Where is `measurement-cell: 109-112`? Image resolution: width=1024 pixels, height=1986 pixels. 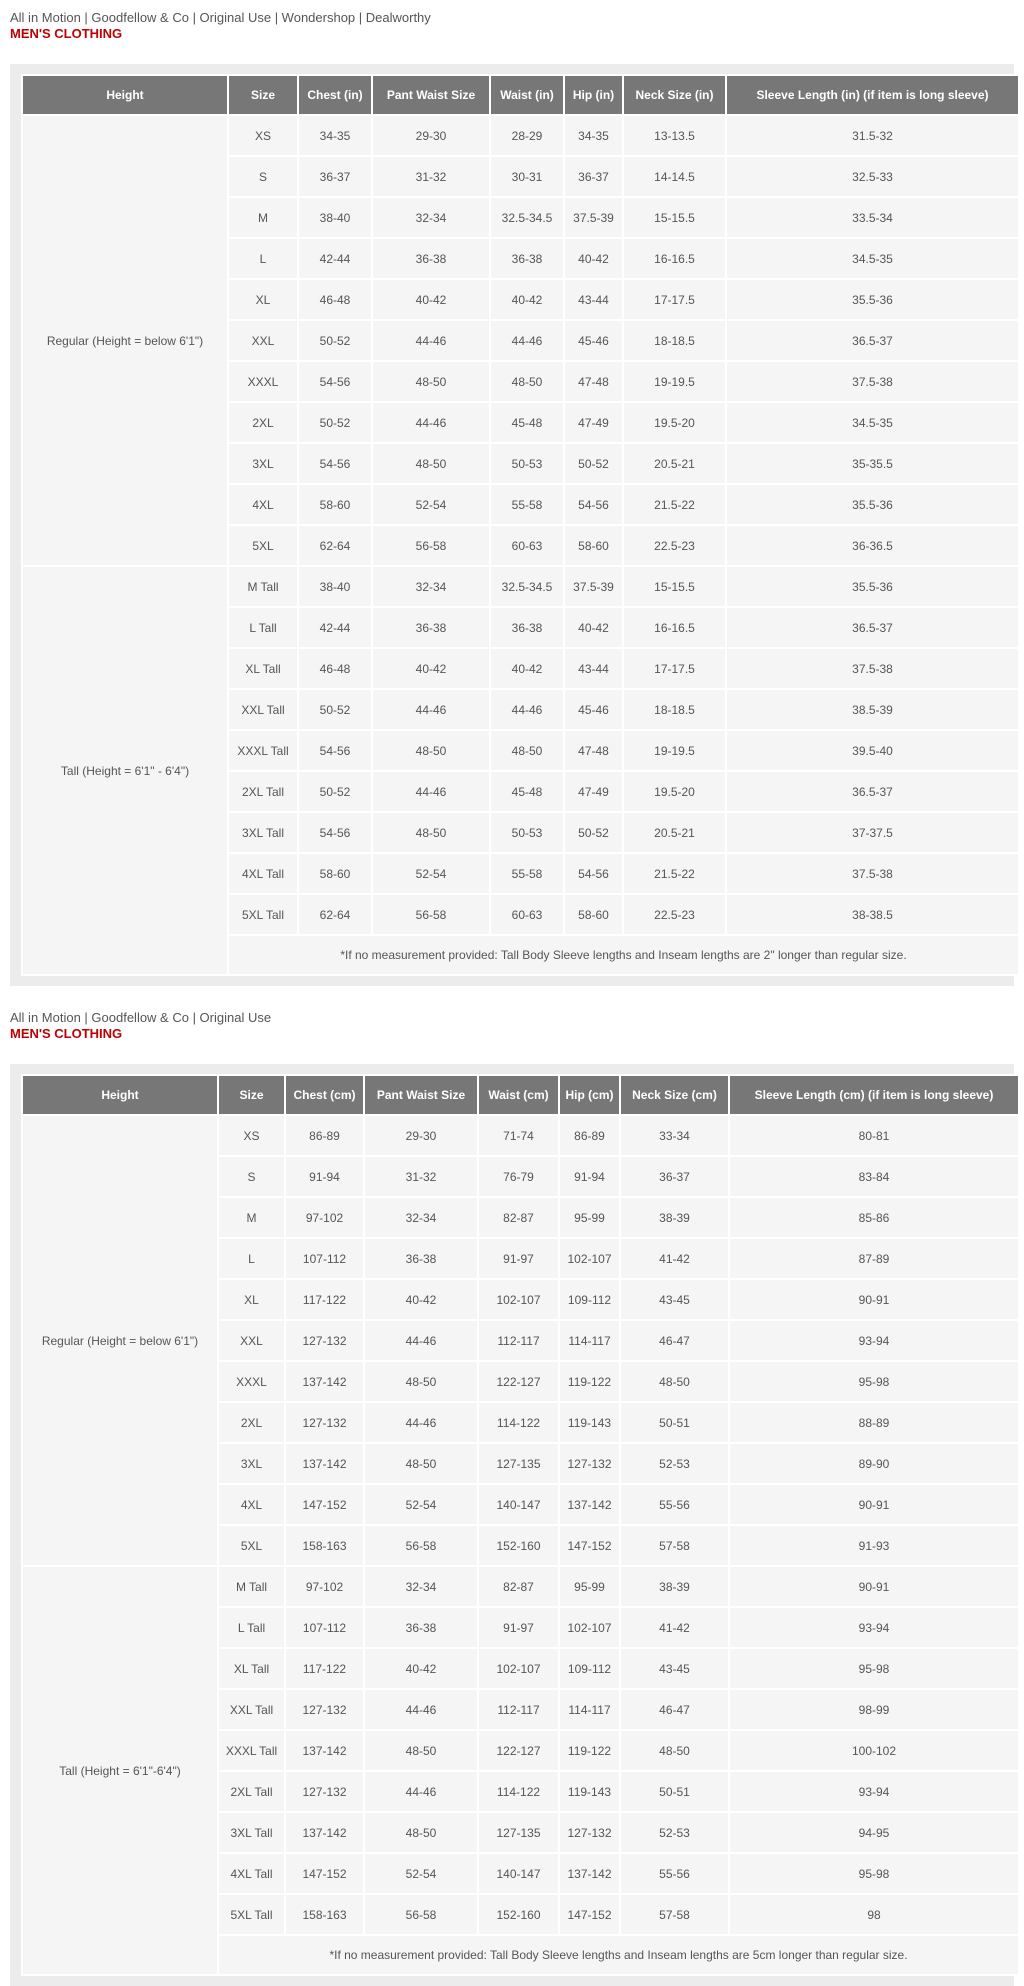
measurement-cell: 109-112 is located at coordinates (589, 1299).